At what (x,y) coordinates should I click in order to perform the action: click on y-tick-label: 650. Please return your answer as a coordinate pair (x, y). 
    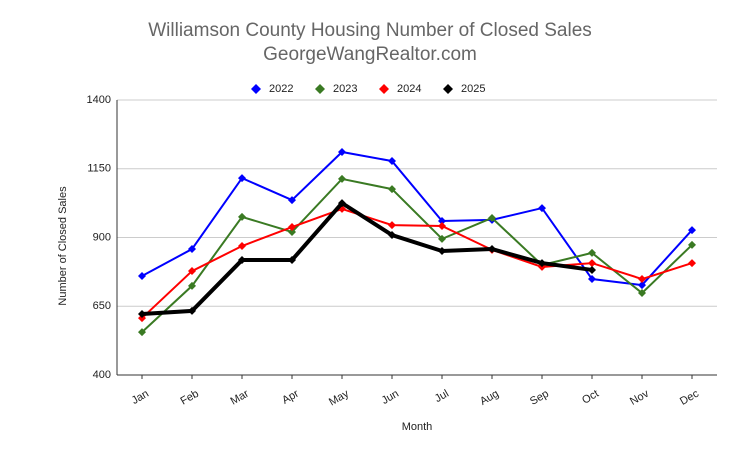
    Looking at the image, I should click on (102, 306).